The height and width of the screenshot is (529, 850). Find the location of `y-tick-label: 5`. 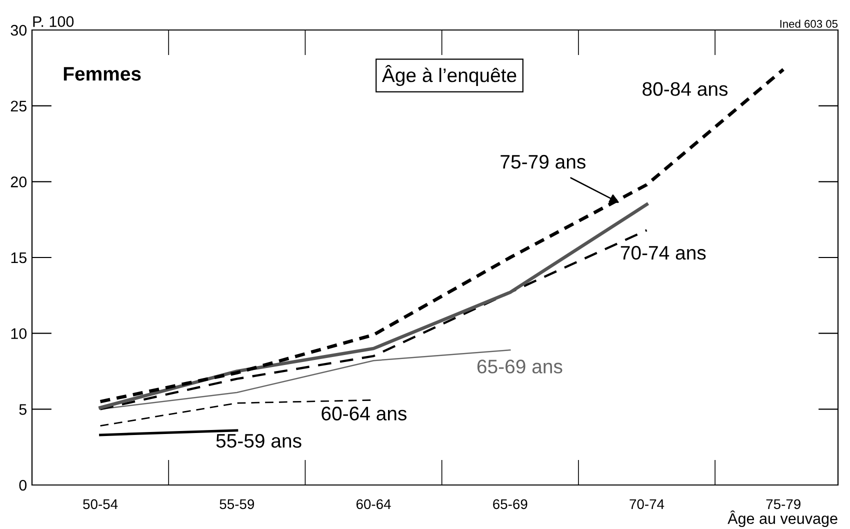

y-tick-label: 5 is located at coordinates (22, 409).